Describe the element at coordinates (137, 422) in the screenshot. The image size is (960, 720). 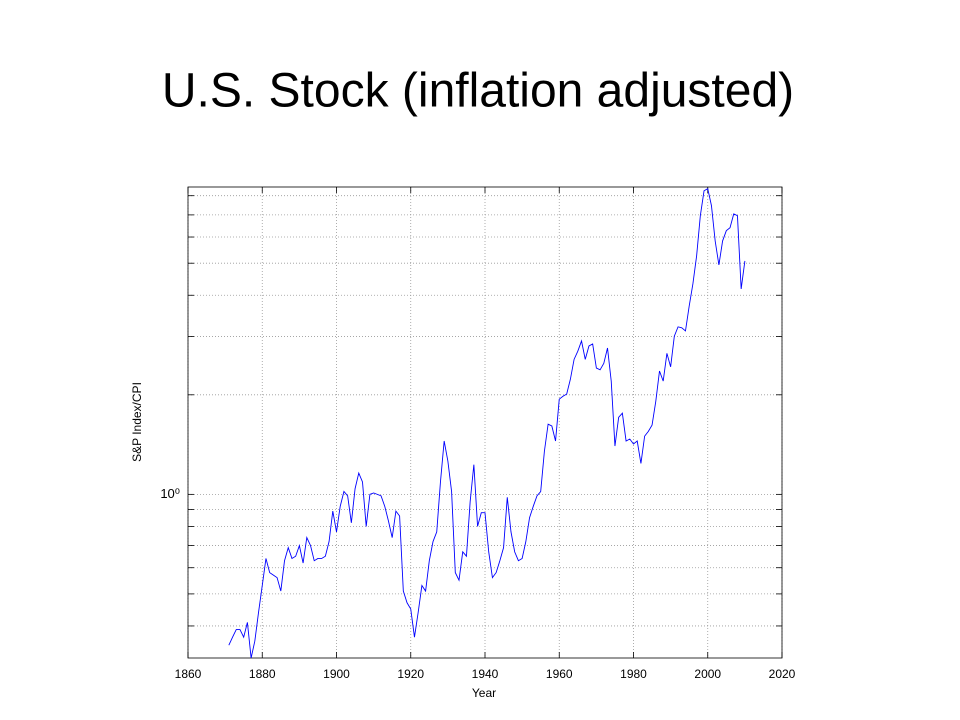
I see `y-axis-label: S&P Index/CPI` at that location.